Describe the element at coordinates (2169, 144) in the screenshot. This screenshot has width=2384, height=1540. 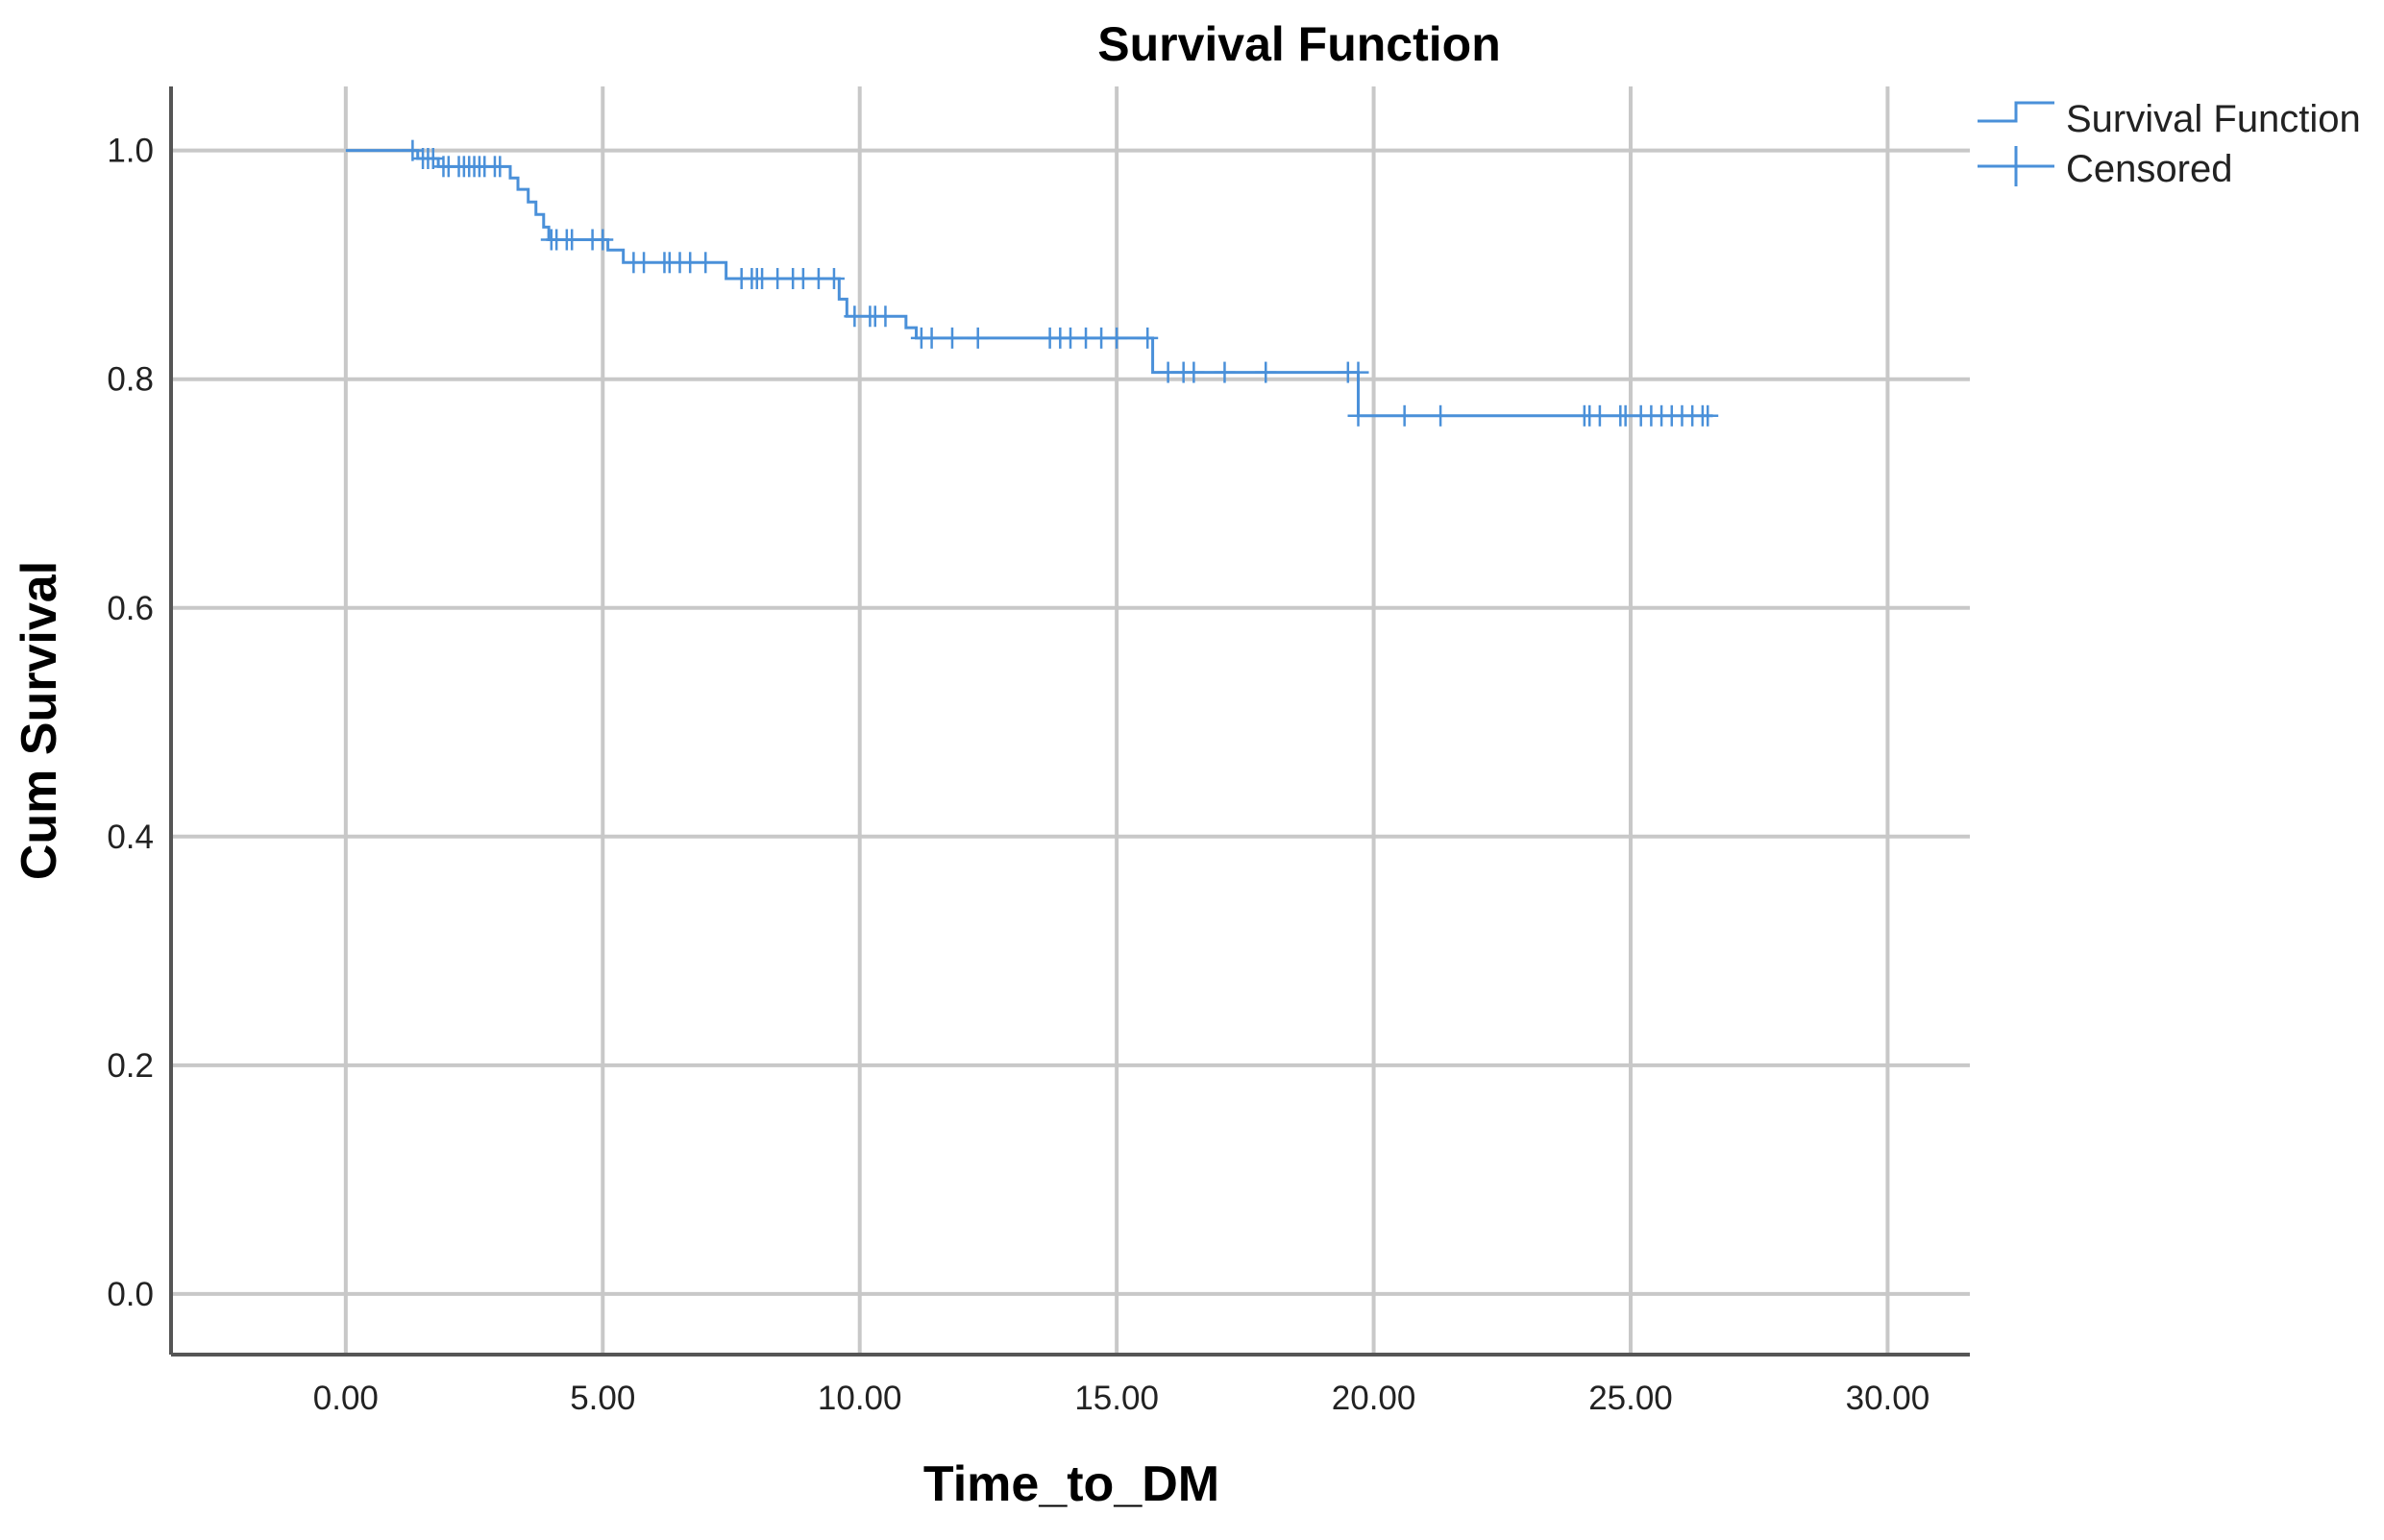
I see `legend: Survival Function Censored` at that location.